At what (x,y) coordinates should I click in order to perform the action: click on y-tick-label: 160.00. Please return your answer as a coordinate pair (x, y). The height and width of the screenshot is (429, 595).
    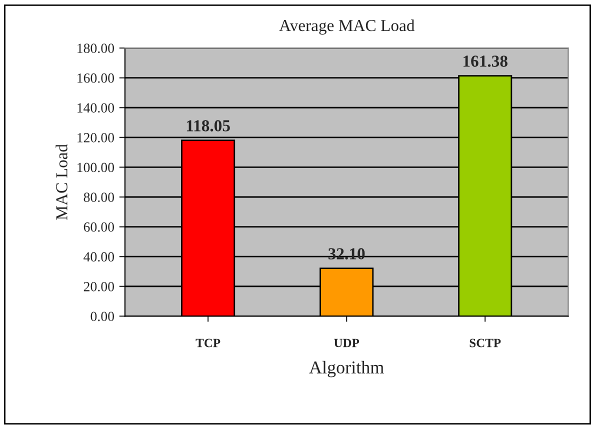
    Looking at the image, I should click on (96, 78).